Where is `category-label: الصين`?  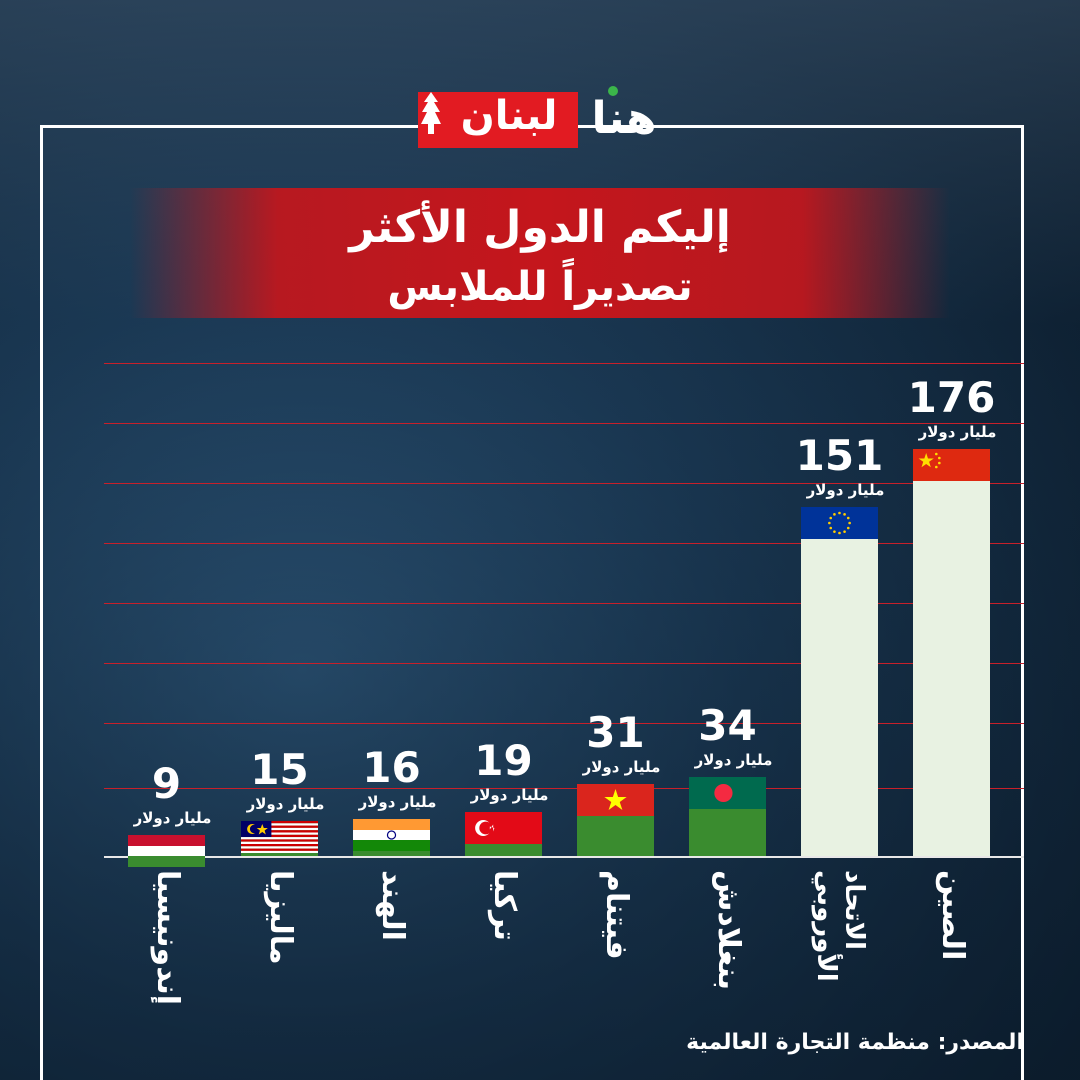 category-label: الصين is located at coordinates (952, 915).